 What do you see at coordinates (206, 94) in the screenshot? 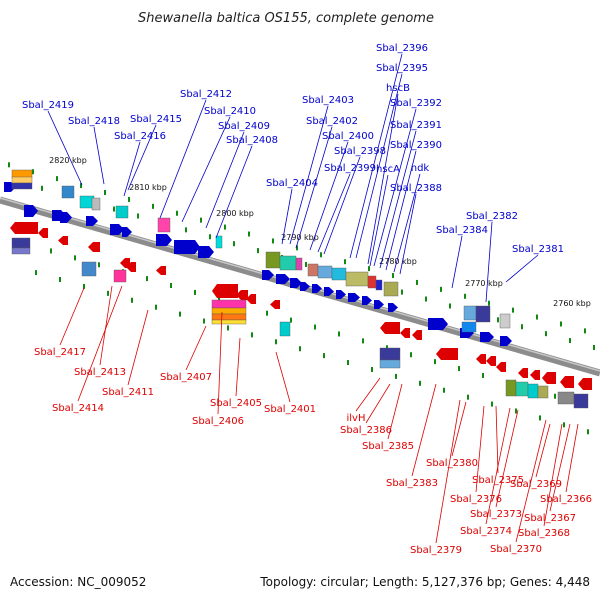
I see `gene-label-forward: Sbal_2412` at bounding box center [206, 94].